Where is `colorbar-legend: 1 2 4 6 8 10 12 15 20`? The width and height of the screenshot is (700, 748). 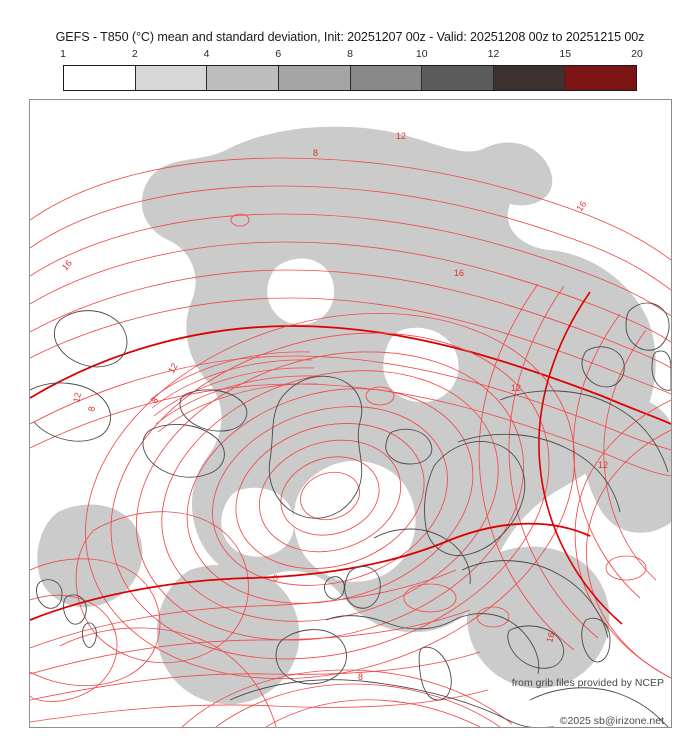
colorbar-legend: 1 2 4 6 8 10 12 15 20 is located at coordinates (351, 69).